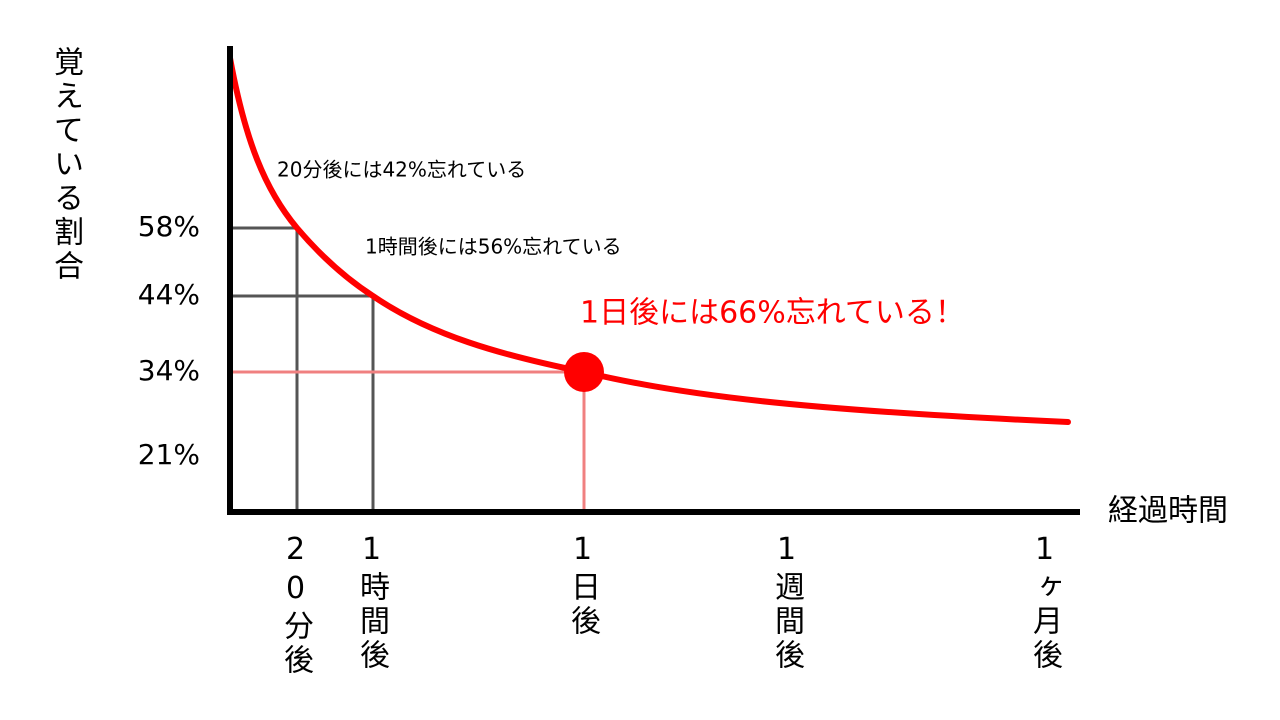  What do you see at coordinates (169, 226) in the screenshot?
I see `y-tick-label: 58%` at bounding box center [169, 226].